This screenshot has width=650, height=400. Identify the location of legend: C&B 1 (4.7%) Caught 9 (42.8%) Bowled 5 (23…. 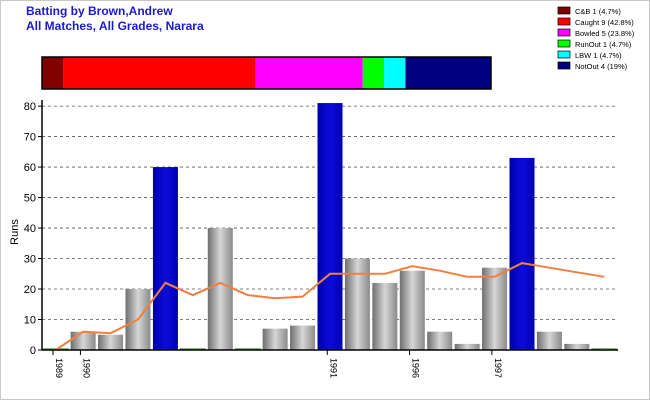
(596, 38).